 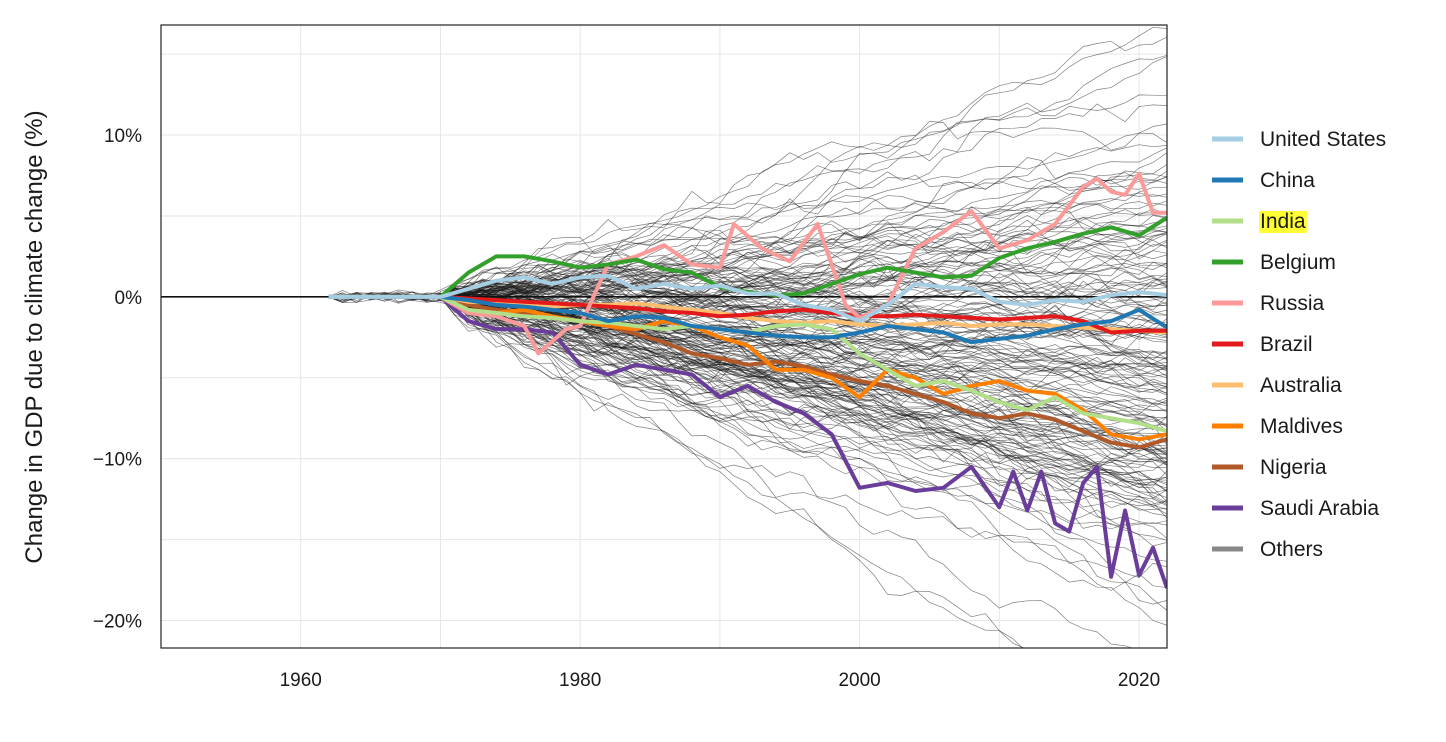 What do you see at coordinates (117, 379) in the screenshot?
I see `y-axis-tick-labels: 10% 0% −10% −20%` at bounding box center [117, 379].